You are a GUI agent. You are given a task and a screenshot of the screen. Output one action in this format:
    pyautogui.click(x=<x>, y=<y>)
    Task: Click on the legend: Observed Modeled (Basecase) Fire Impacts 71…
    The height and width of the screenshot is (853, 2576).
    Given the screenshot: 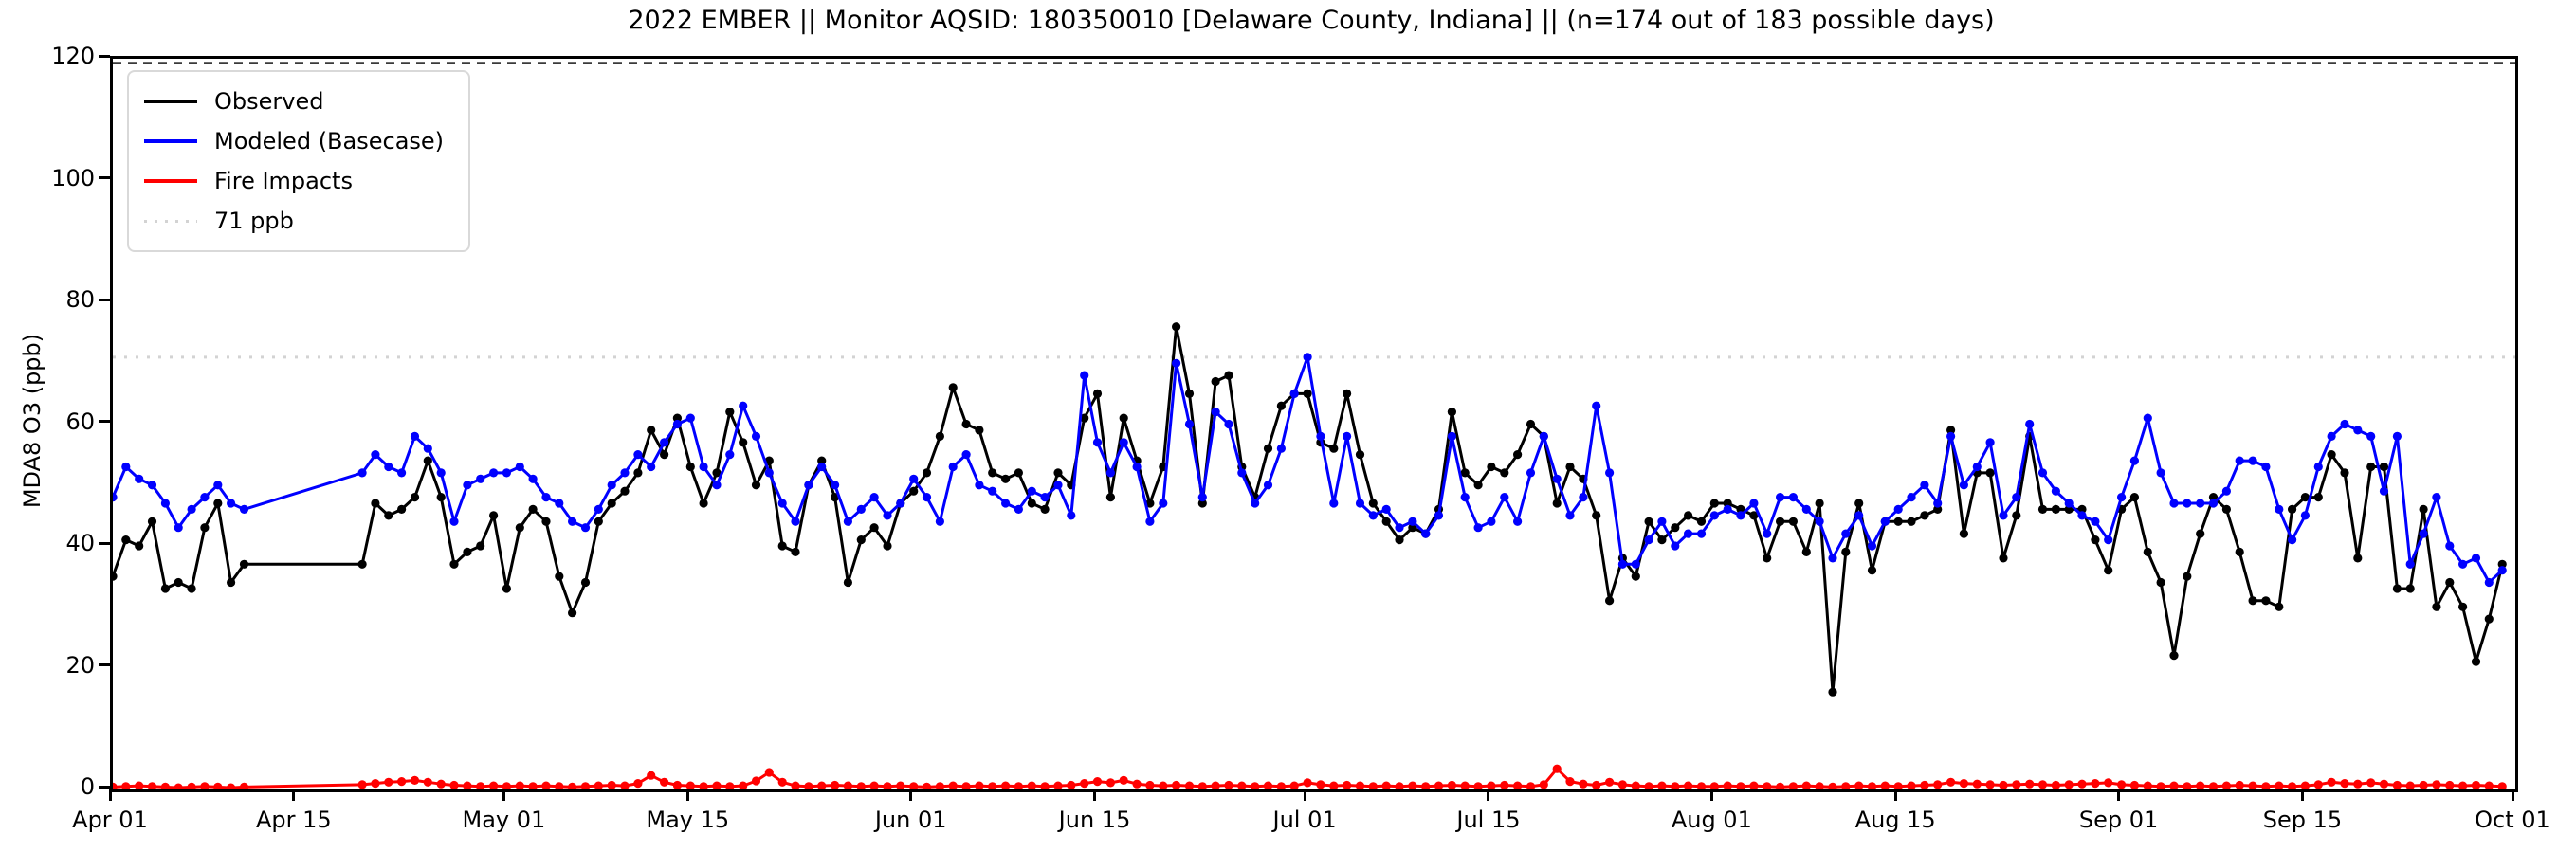 What is the action you would take?
    pyautogui.click(x=299, y=161)
    